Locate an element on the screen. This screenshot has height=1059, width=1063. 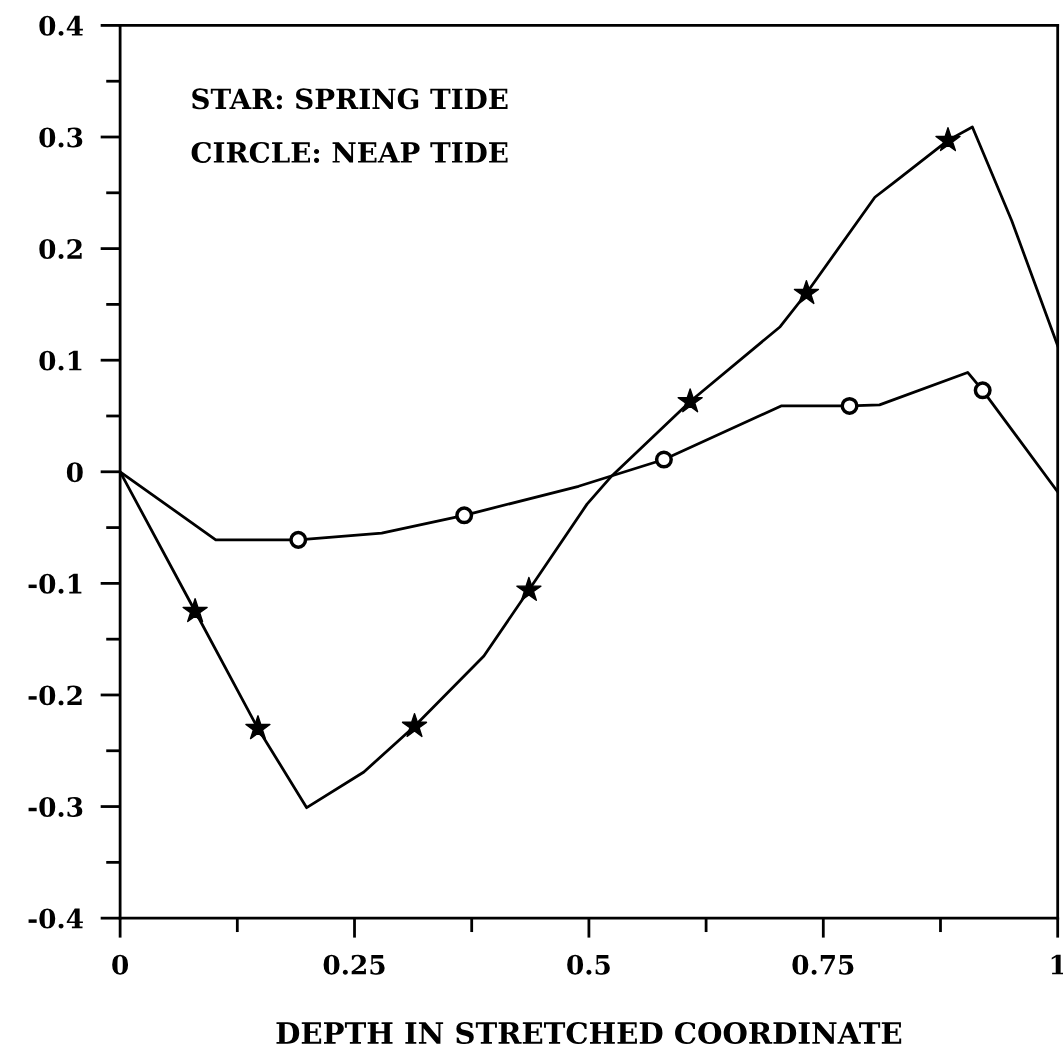
x-tick-label: 0.75 is located at coordinates (823, 964).